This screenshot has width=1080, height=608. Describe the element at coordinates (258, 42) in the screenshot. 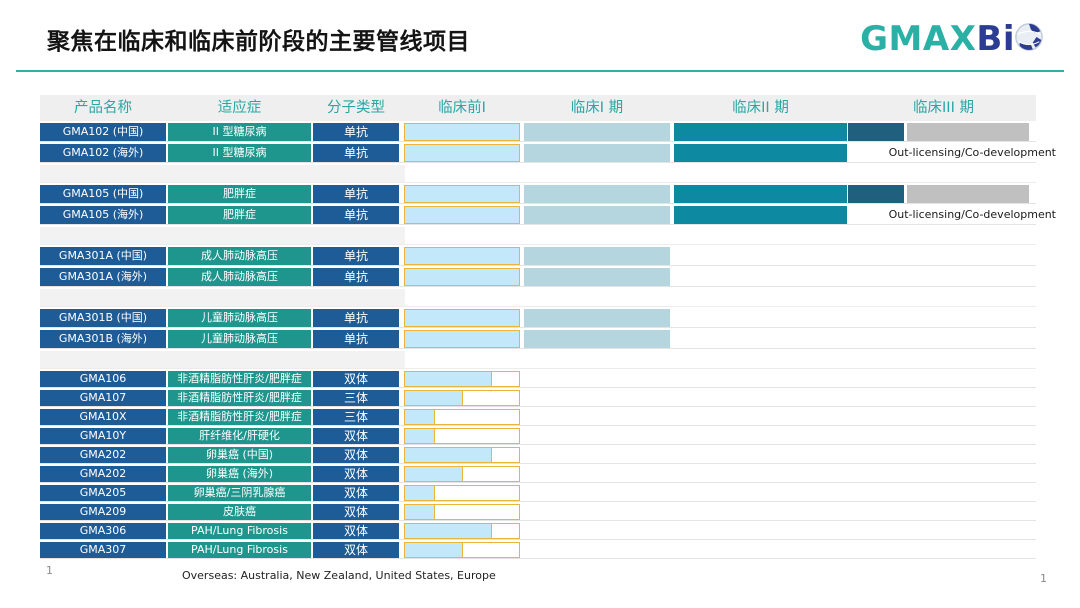

I see `page-title: 聚焦在临床和临床前阶段的主要管线项目` at that location.